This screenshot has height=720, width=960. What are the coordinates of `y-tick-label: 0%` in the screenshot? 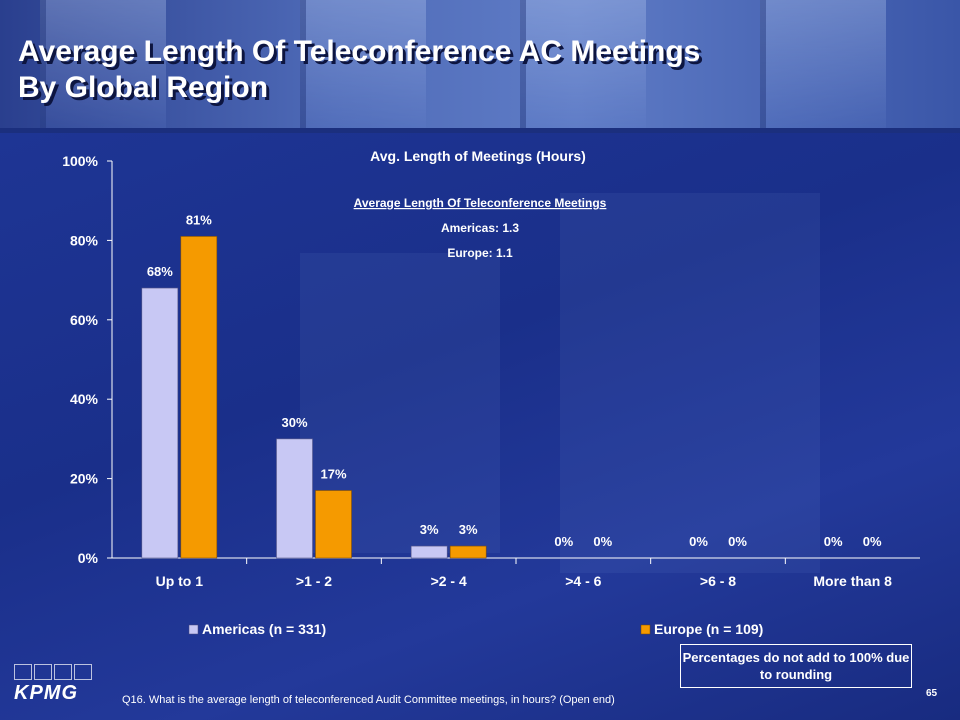 It's located at (88, 558).